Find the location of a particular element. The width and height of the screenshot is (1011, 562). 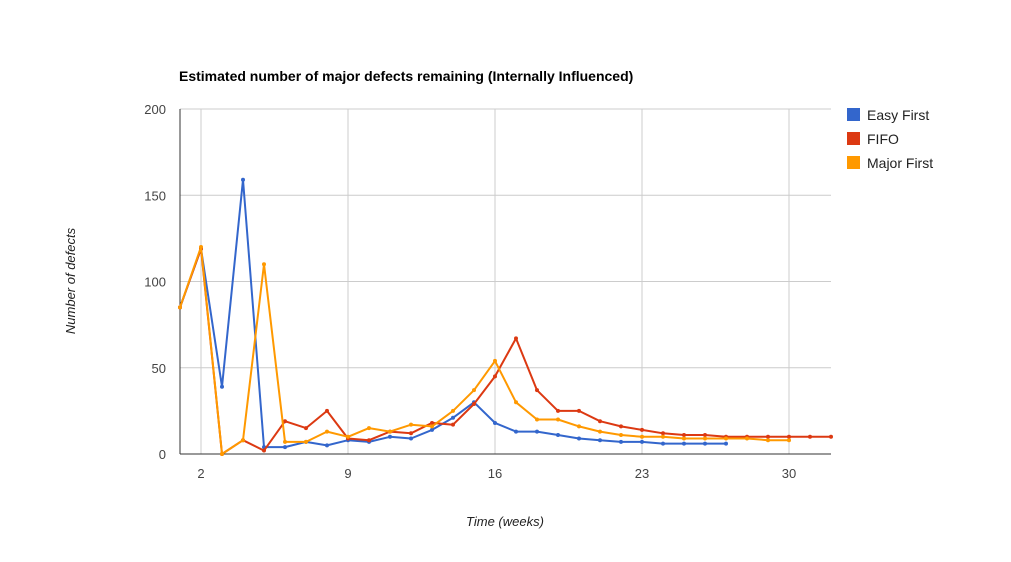

y-tick-label: 50 is located at coordinates (159, 368).